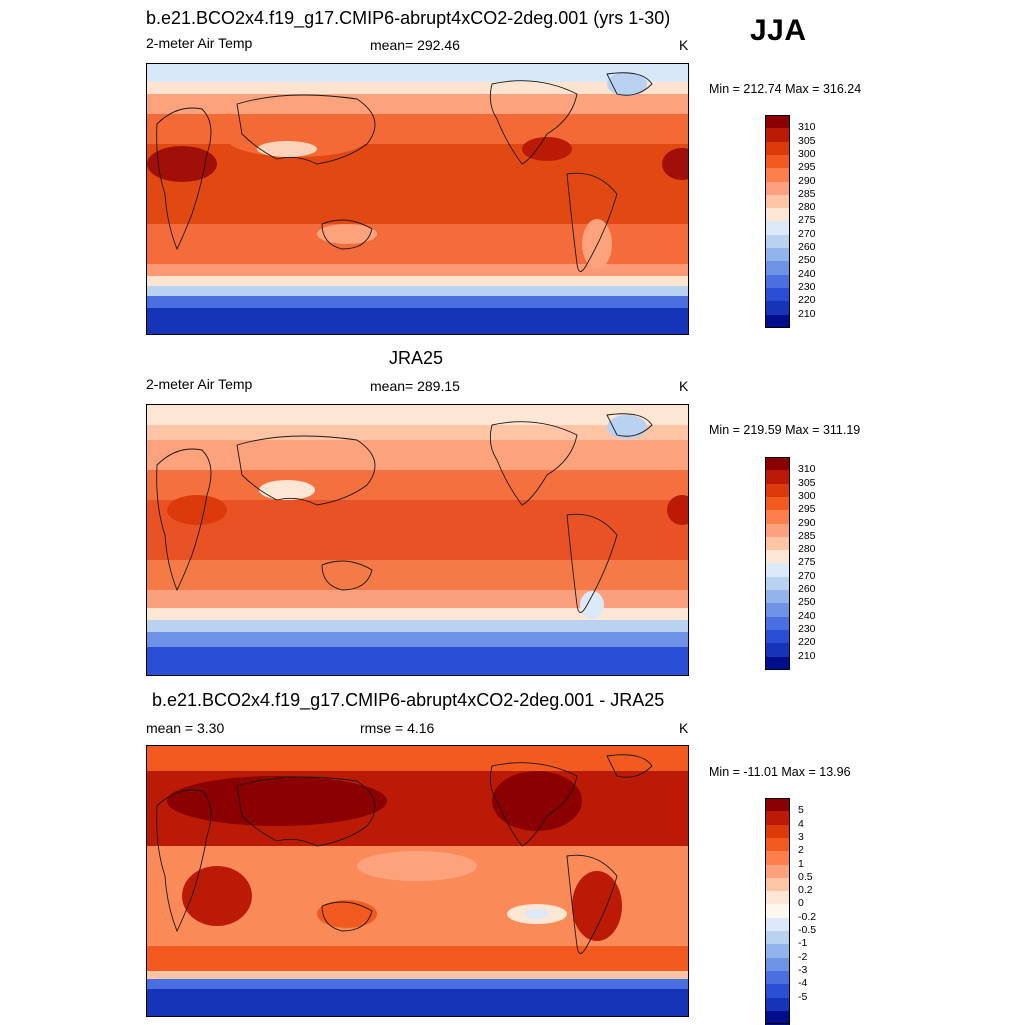 The width and height of the screenshot is (1024, 1025). Describe the element at coordinates (803, 956) in the screenshot. I see `colorbar-tick-label: -2` at that location.